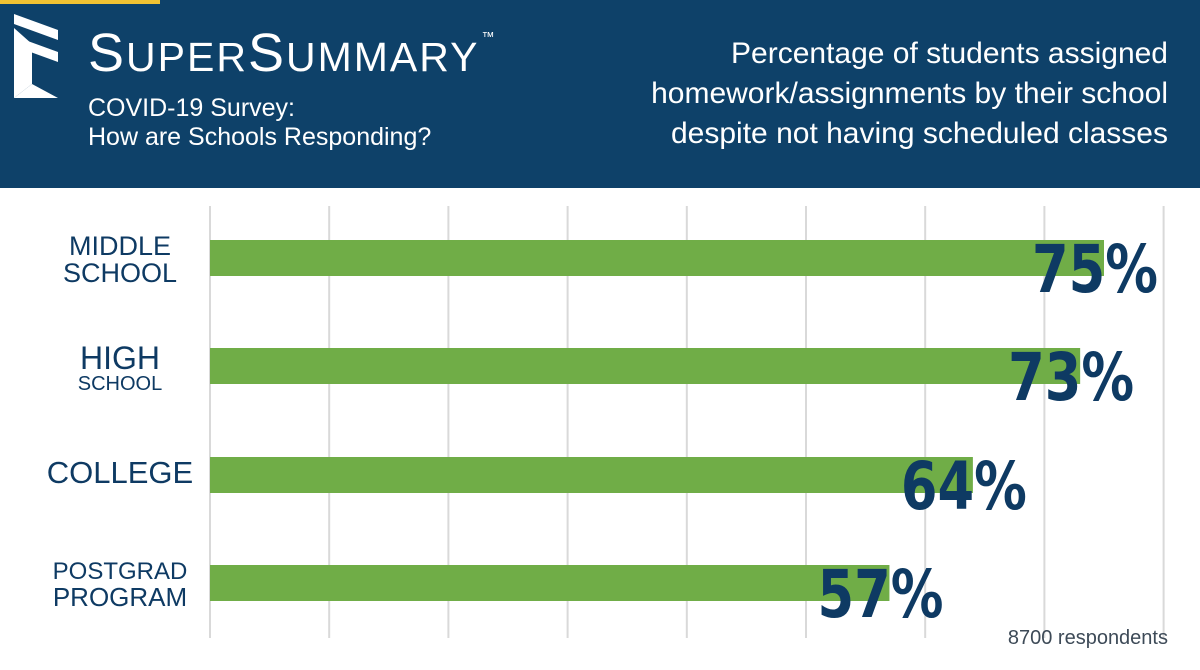  I want to click on category-label: MIDDLE SCHOOL, so click(120, 260).